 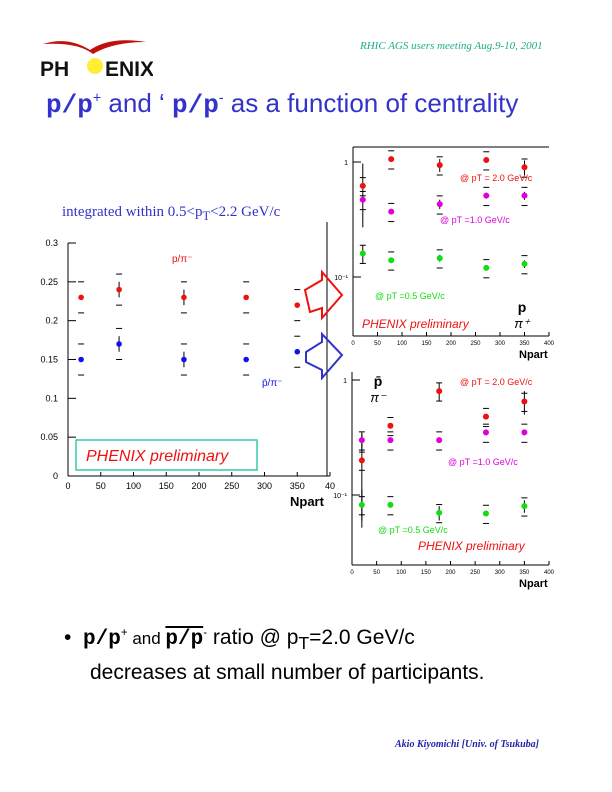 I want to click on title-sup2: -, so click(x=221, y=98).